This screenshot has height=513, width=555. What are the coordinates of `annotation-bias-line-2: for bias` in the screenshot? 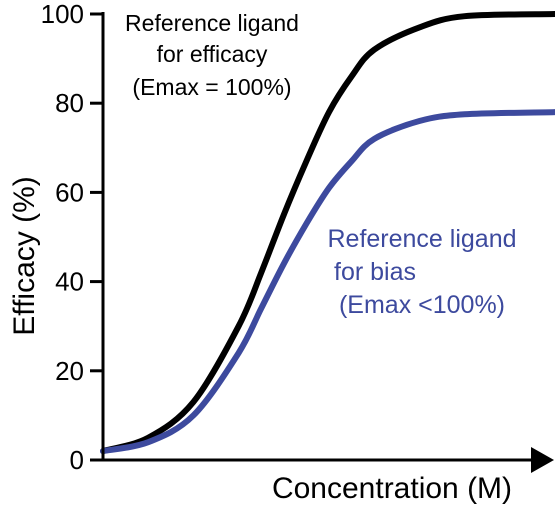 It's located at (375, 272).